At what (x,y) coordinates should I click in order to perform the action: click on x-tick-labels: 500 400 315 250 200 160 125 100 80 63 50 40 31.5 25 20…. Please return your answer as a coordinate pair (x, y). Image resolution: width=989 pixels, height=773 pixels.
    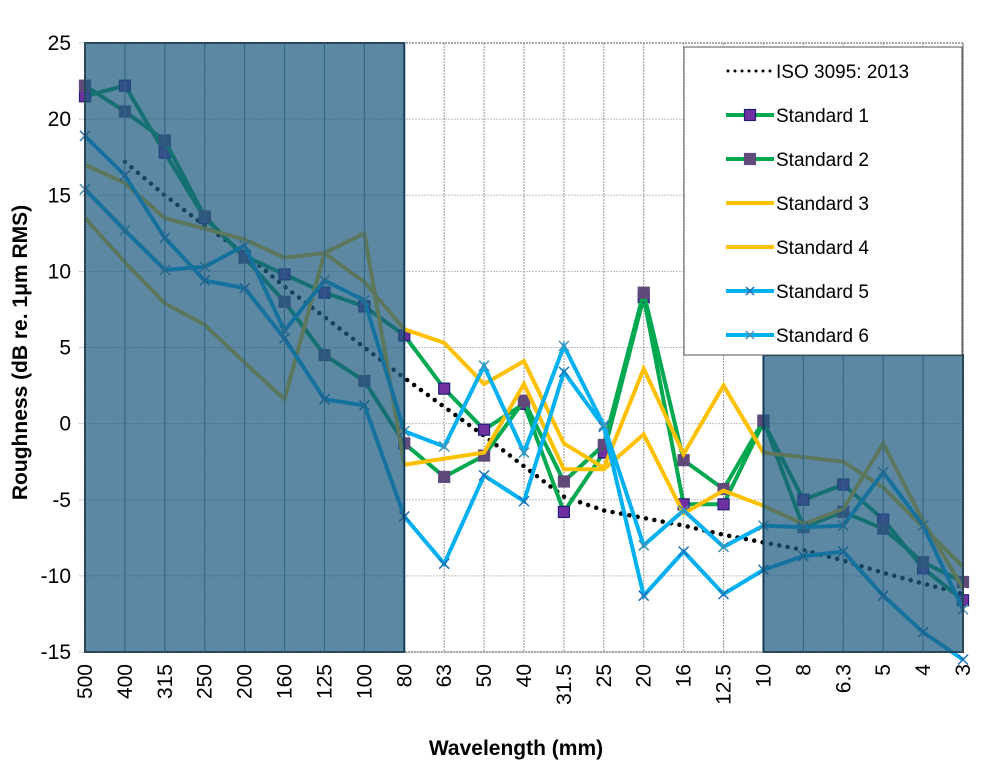
    Looking at the image, I should click on (524, 684).